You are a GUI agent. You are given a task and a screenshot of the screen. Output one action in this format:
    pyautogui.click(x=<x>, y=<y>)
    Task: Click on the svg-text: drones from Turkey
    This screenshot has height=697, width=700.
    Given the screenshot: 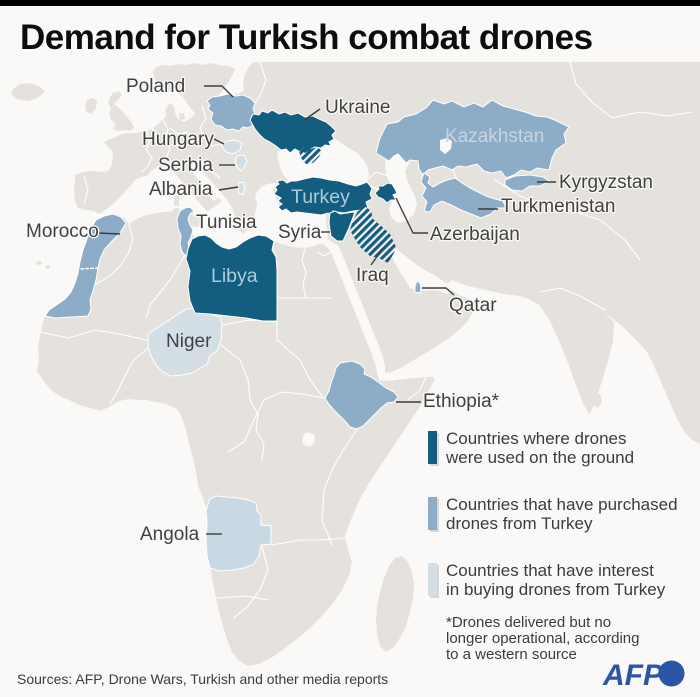 What is the action you would take?
    pyautogui.click(x=519, y=523)
    